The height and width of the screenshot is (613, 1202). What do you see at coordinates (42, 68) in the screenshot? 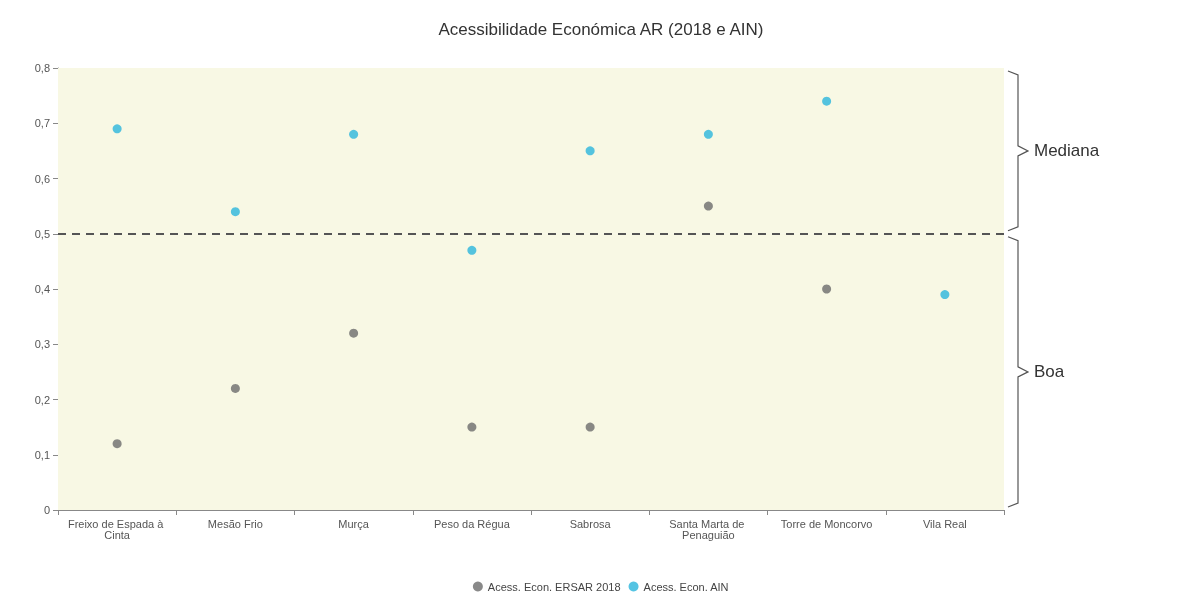
I see `y-tick-label: 0,8` at bounding box center [42, 68].